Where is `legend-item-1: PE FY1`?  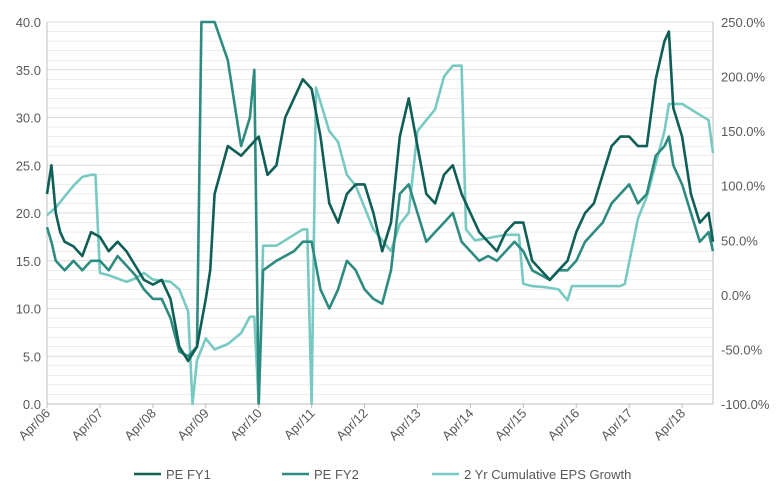 legend-item-1: PE FY1 is located at coordinates (172, 474).